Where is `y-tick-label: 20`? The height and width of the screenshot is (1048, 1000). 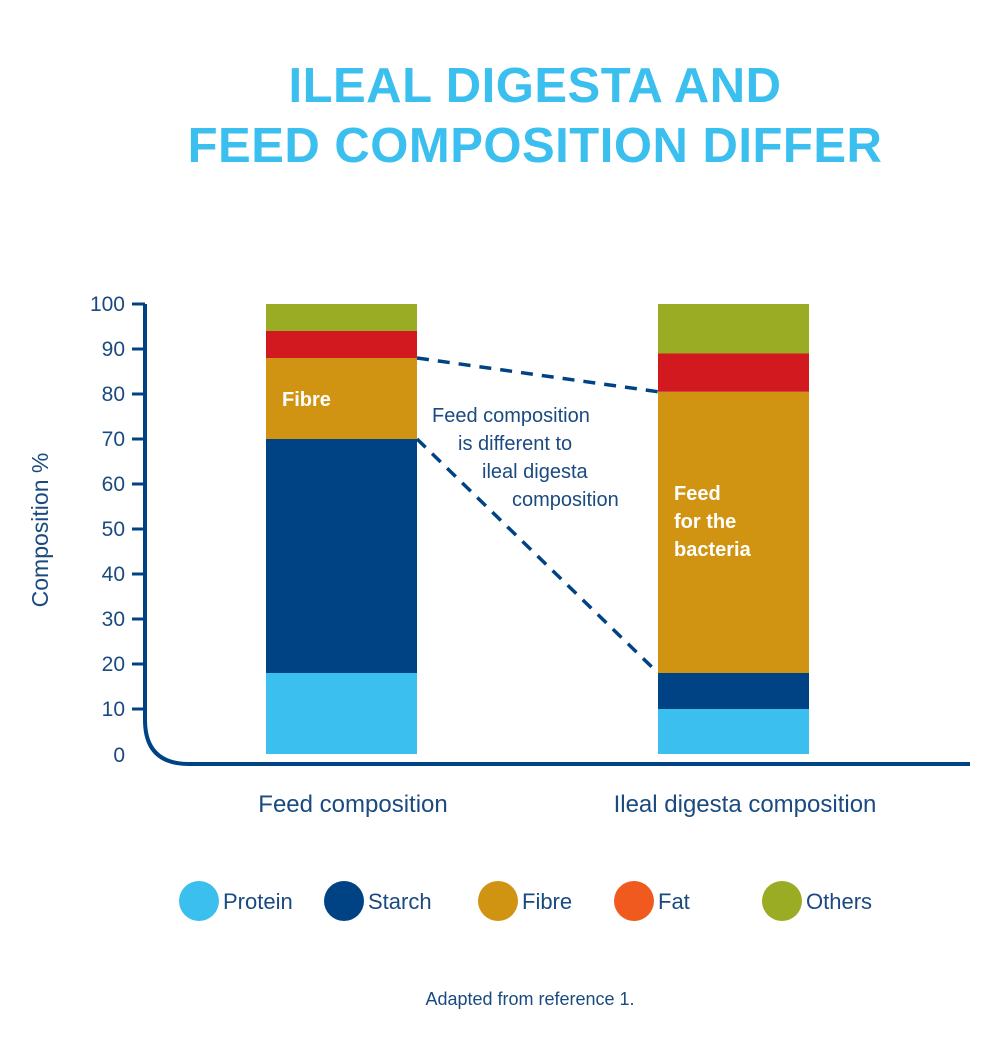 y-tick-label: 20 is located at coordinates (113, 664).